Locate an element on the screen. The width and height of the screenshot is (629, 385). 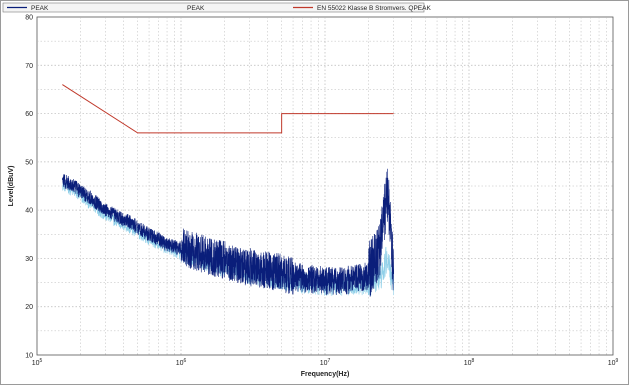
y-tick-label: 20 is located at coordinates (29, 307).